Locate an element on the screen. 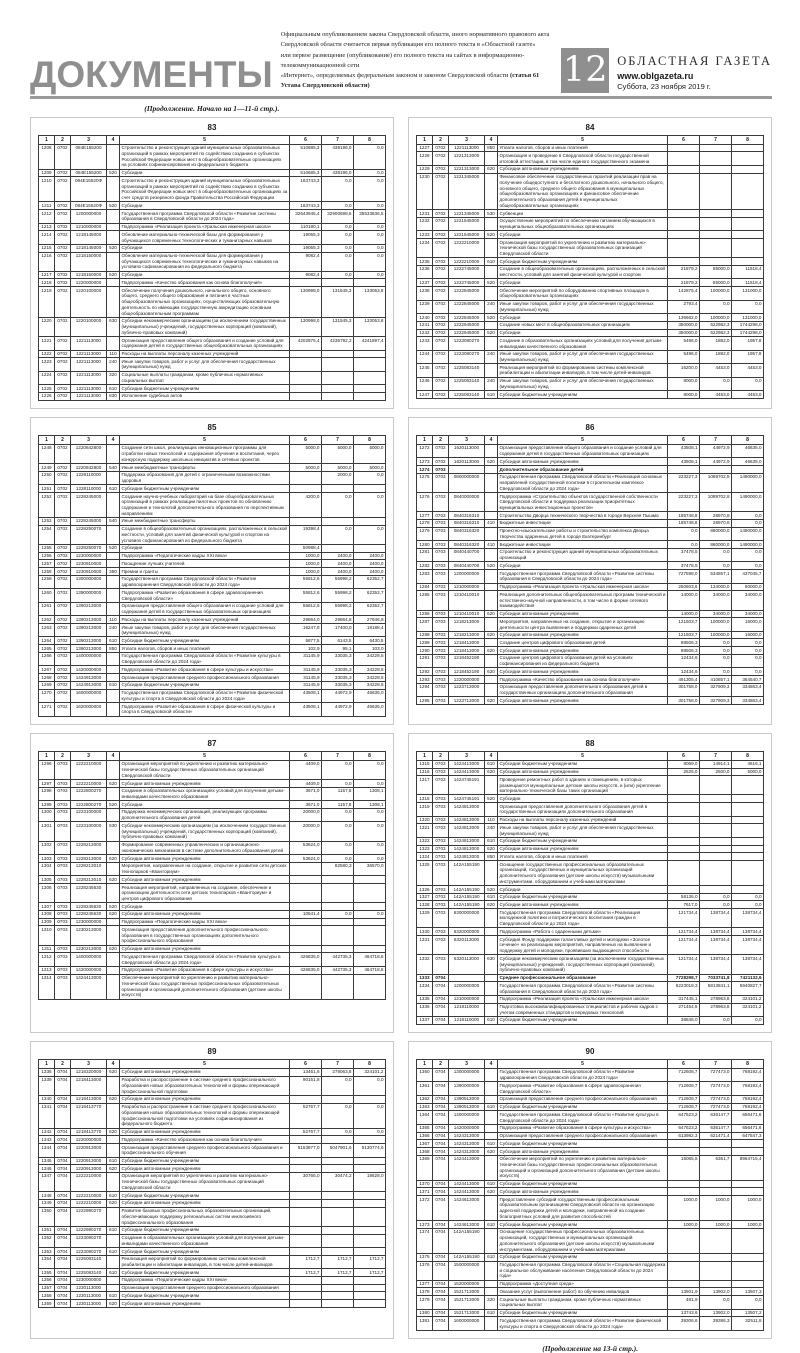 This screenshot has width=800, height=1353. table-cell: 16247,8 is located at coordinates (305, 630).